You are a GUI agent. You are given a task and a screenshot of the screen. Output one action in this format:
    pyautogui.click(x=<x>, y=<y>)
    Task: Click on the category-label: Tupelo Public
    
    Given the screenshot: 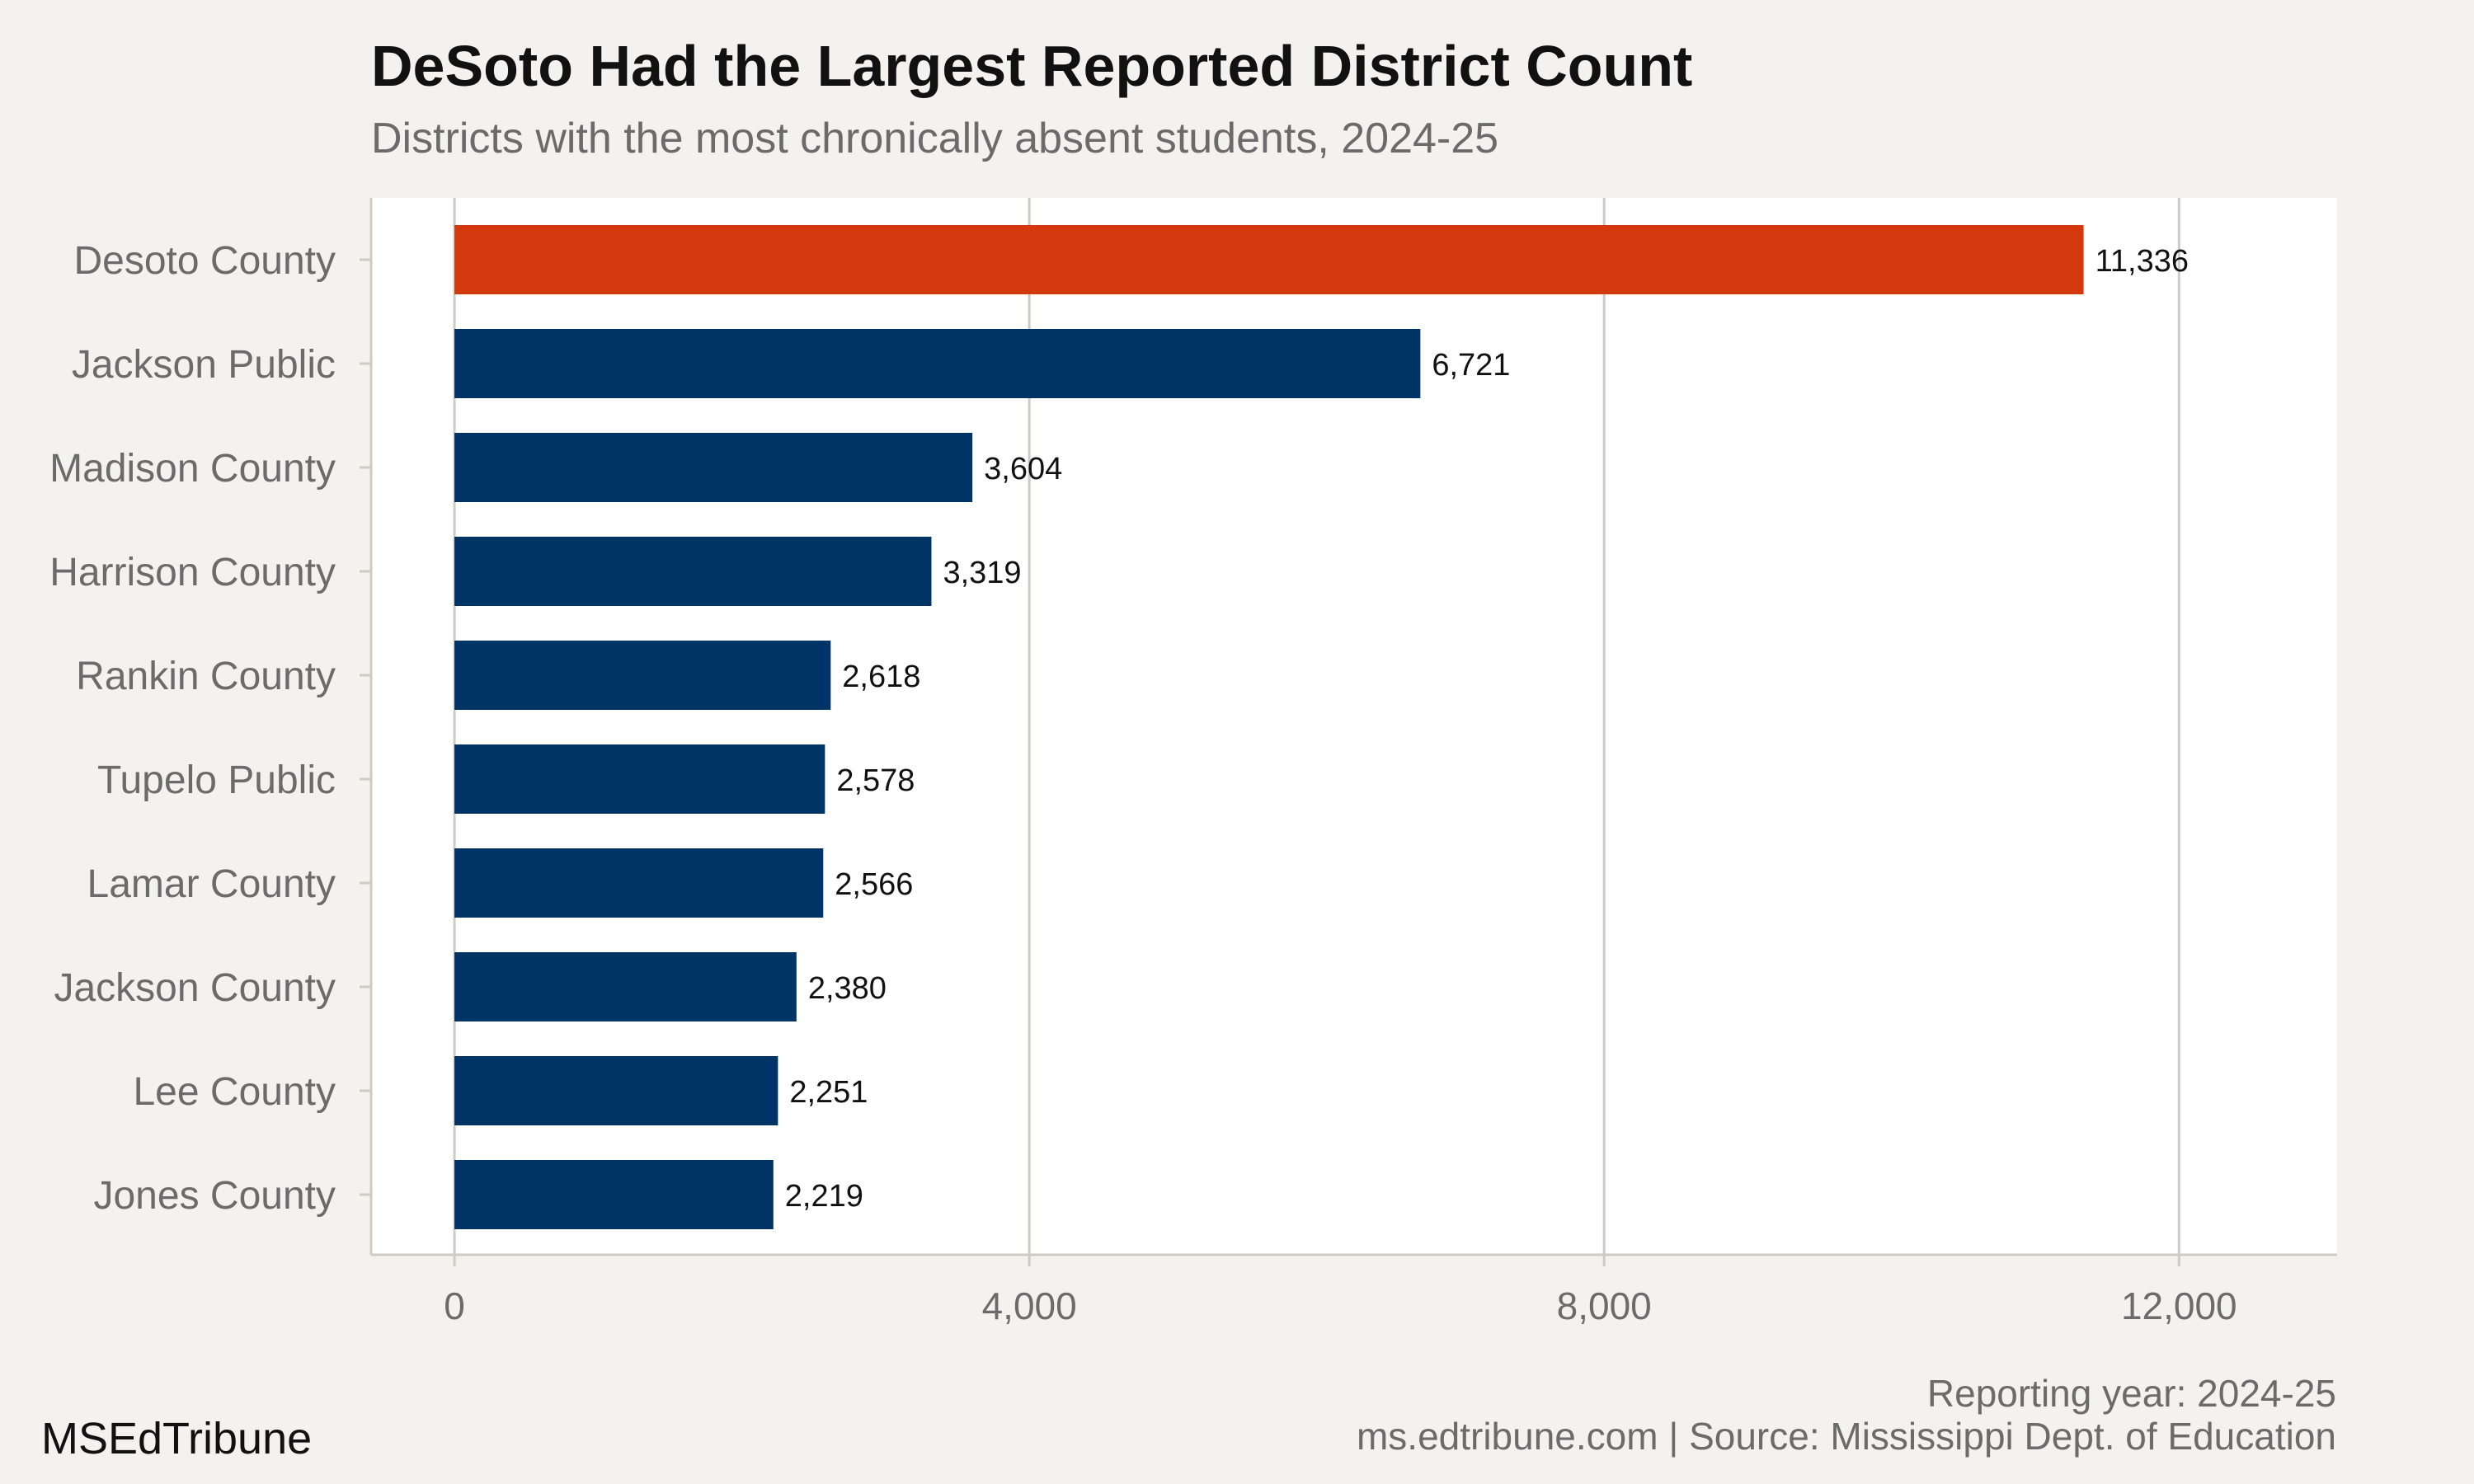 What is the action you would take?
    pyautogui.click(x=216, y=780)
    